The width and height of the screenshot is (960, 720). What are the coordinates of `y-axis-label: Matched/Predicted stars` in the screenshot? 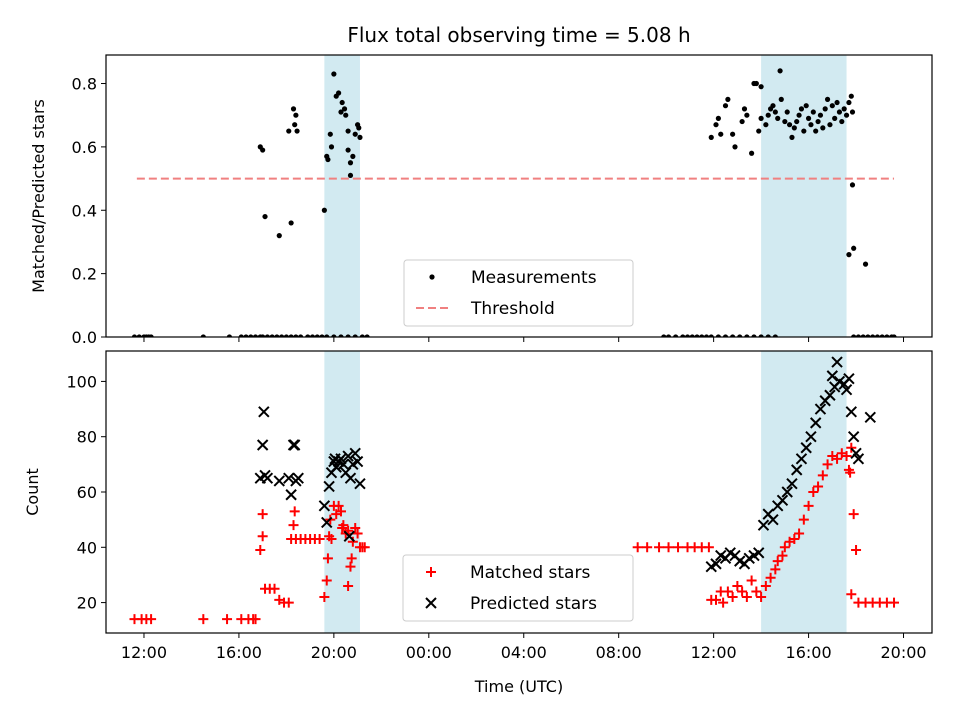 It's located at (38, 196).